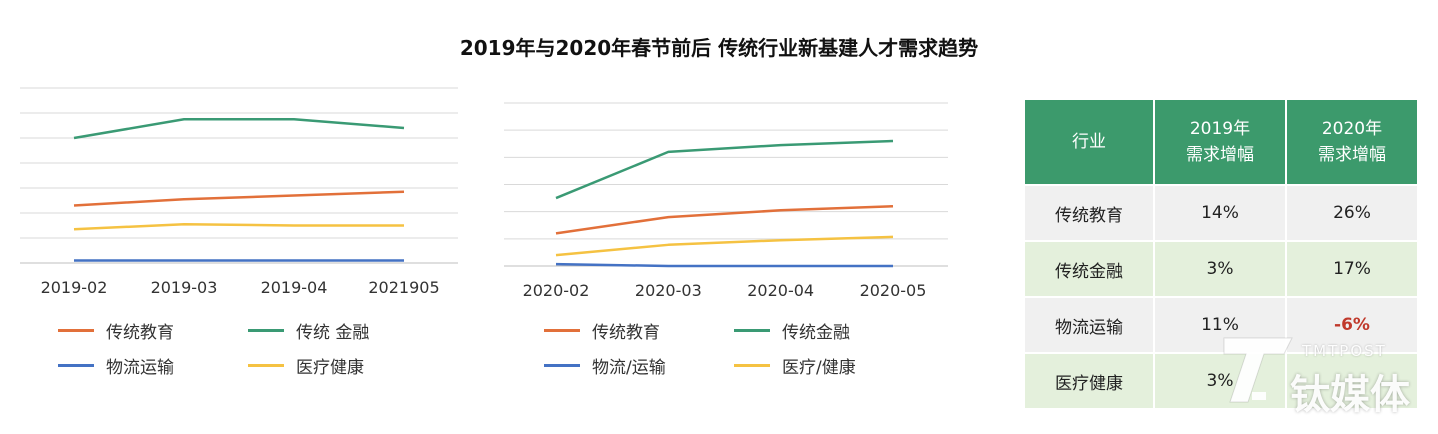  What do you see at coordinates (294, 287) in the screenshot?
I see `x-tick-label: 2019-04` at bounding box center [294, 287].